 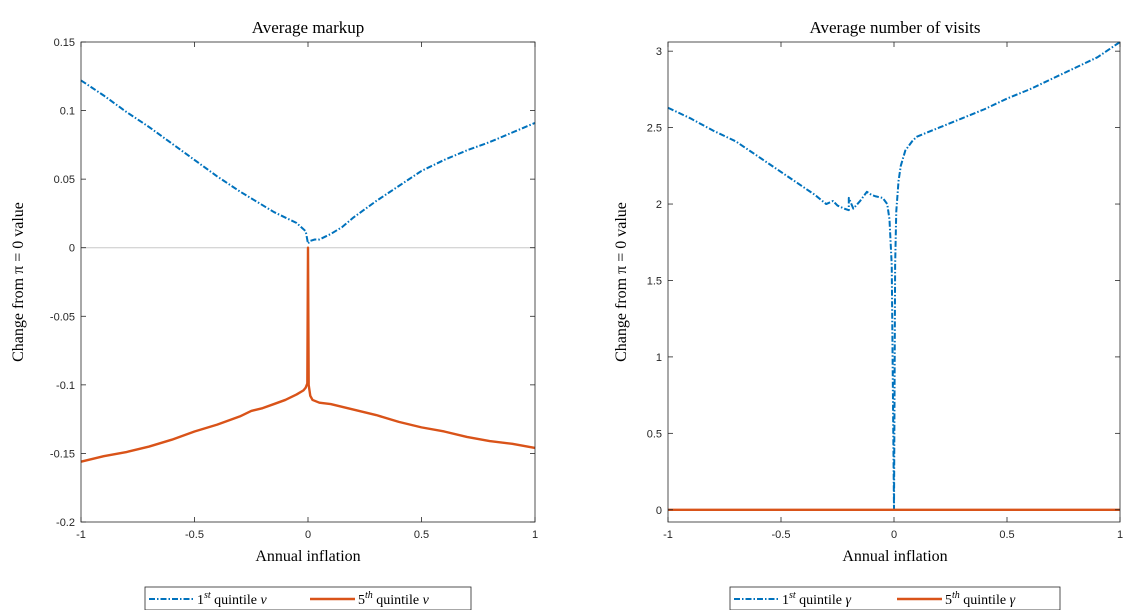 I want to click on legend: 1st quintile γ 5th quintile γ, so click(x=895, y=598).